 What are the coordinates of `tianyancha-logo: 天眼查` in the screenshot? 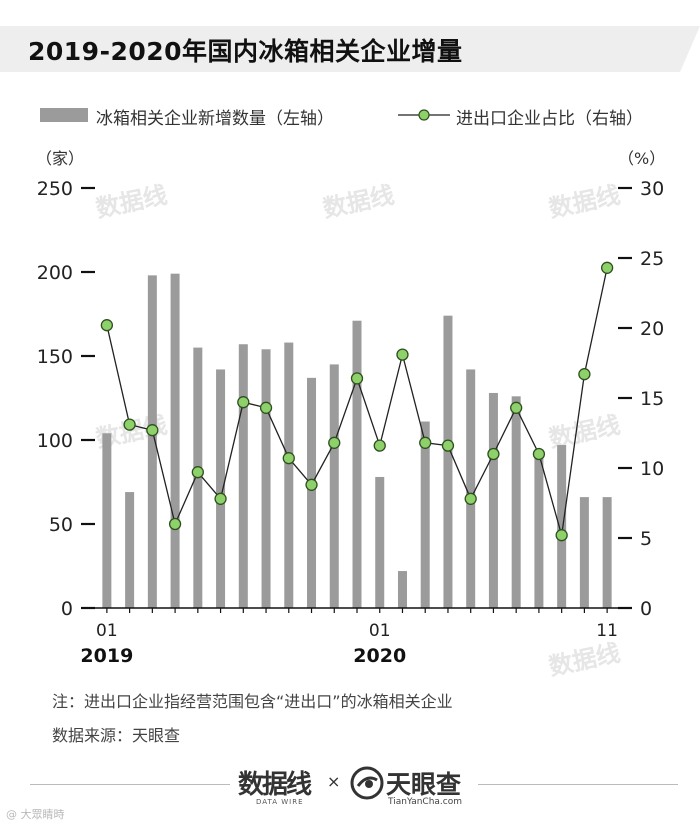 It's located at (424, 784).